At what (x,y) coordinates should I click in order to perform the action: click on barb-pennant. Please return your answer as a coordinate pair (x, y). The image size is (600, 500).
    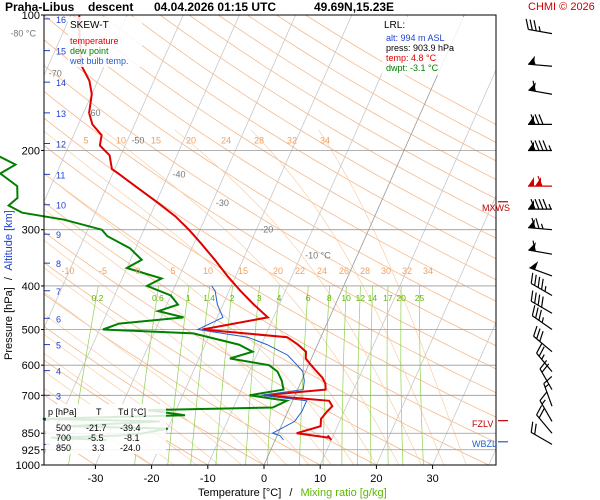
    Looking at the image, I should click on (534, 265).